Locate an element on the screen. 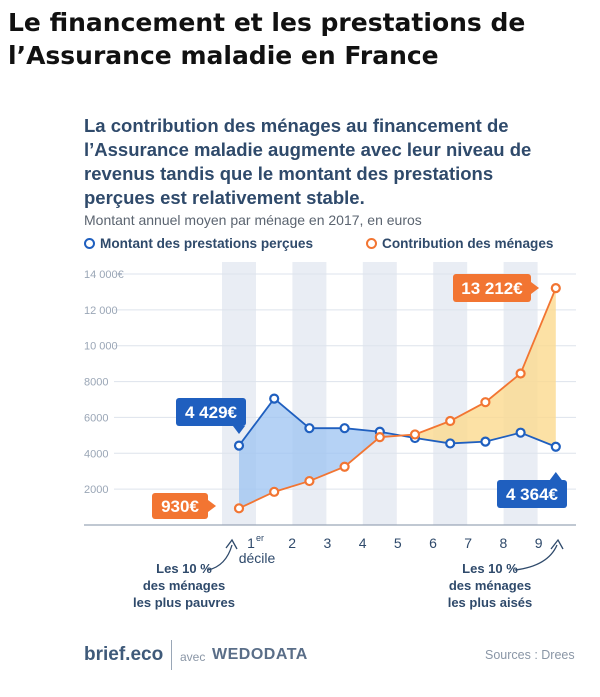  y-tick-label: 14 000€ is located at coordinates (104, 275).